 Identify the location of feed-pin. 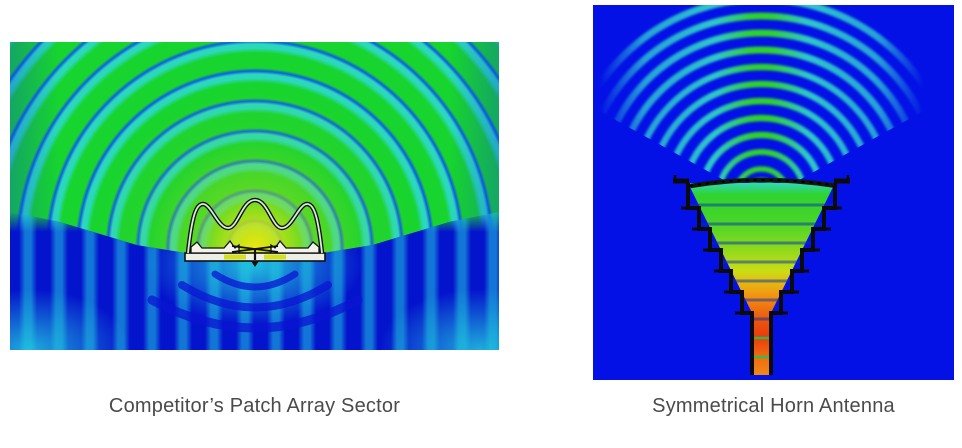
(255, 264).